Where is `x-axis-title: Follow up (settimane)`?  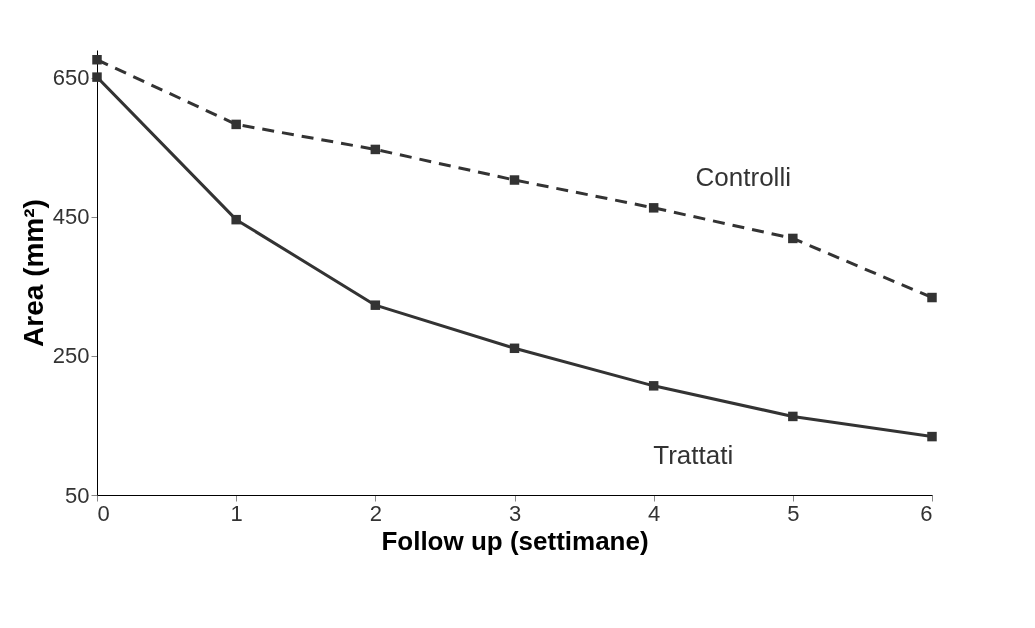 x-axis-title: Follow up (settimane) is located at coordinates (515, 540).